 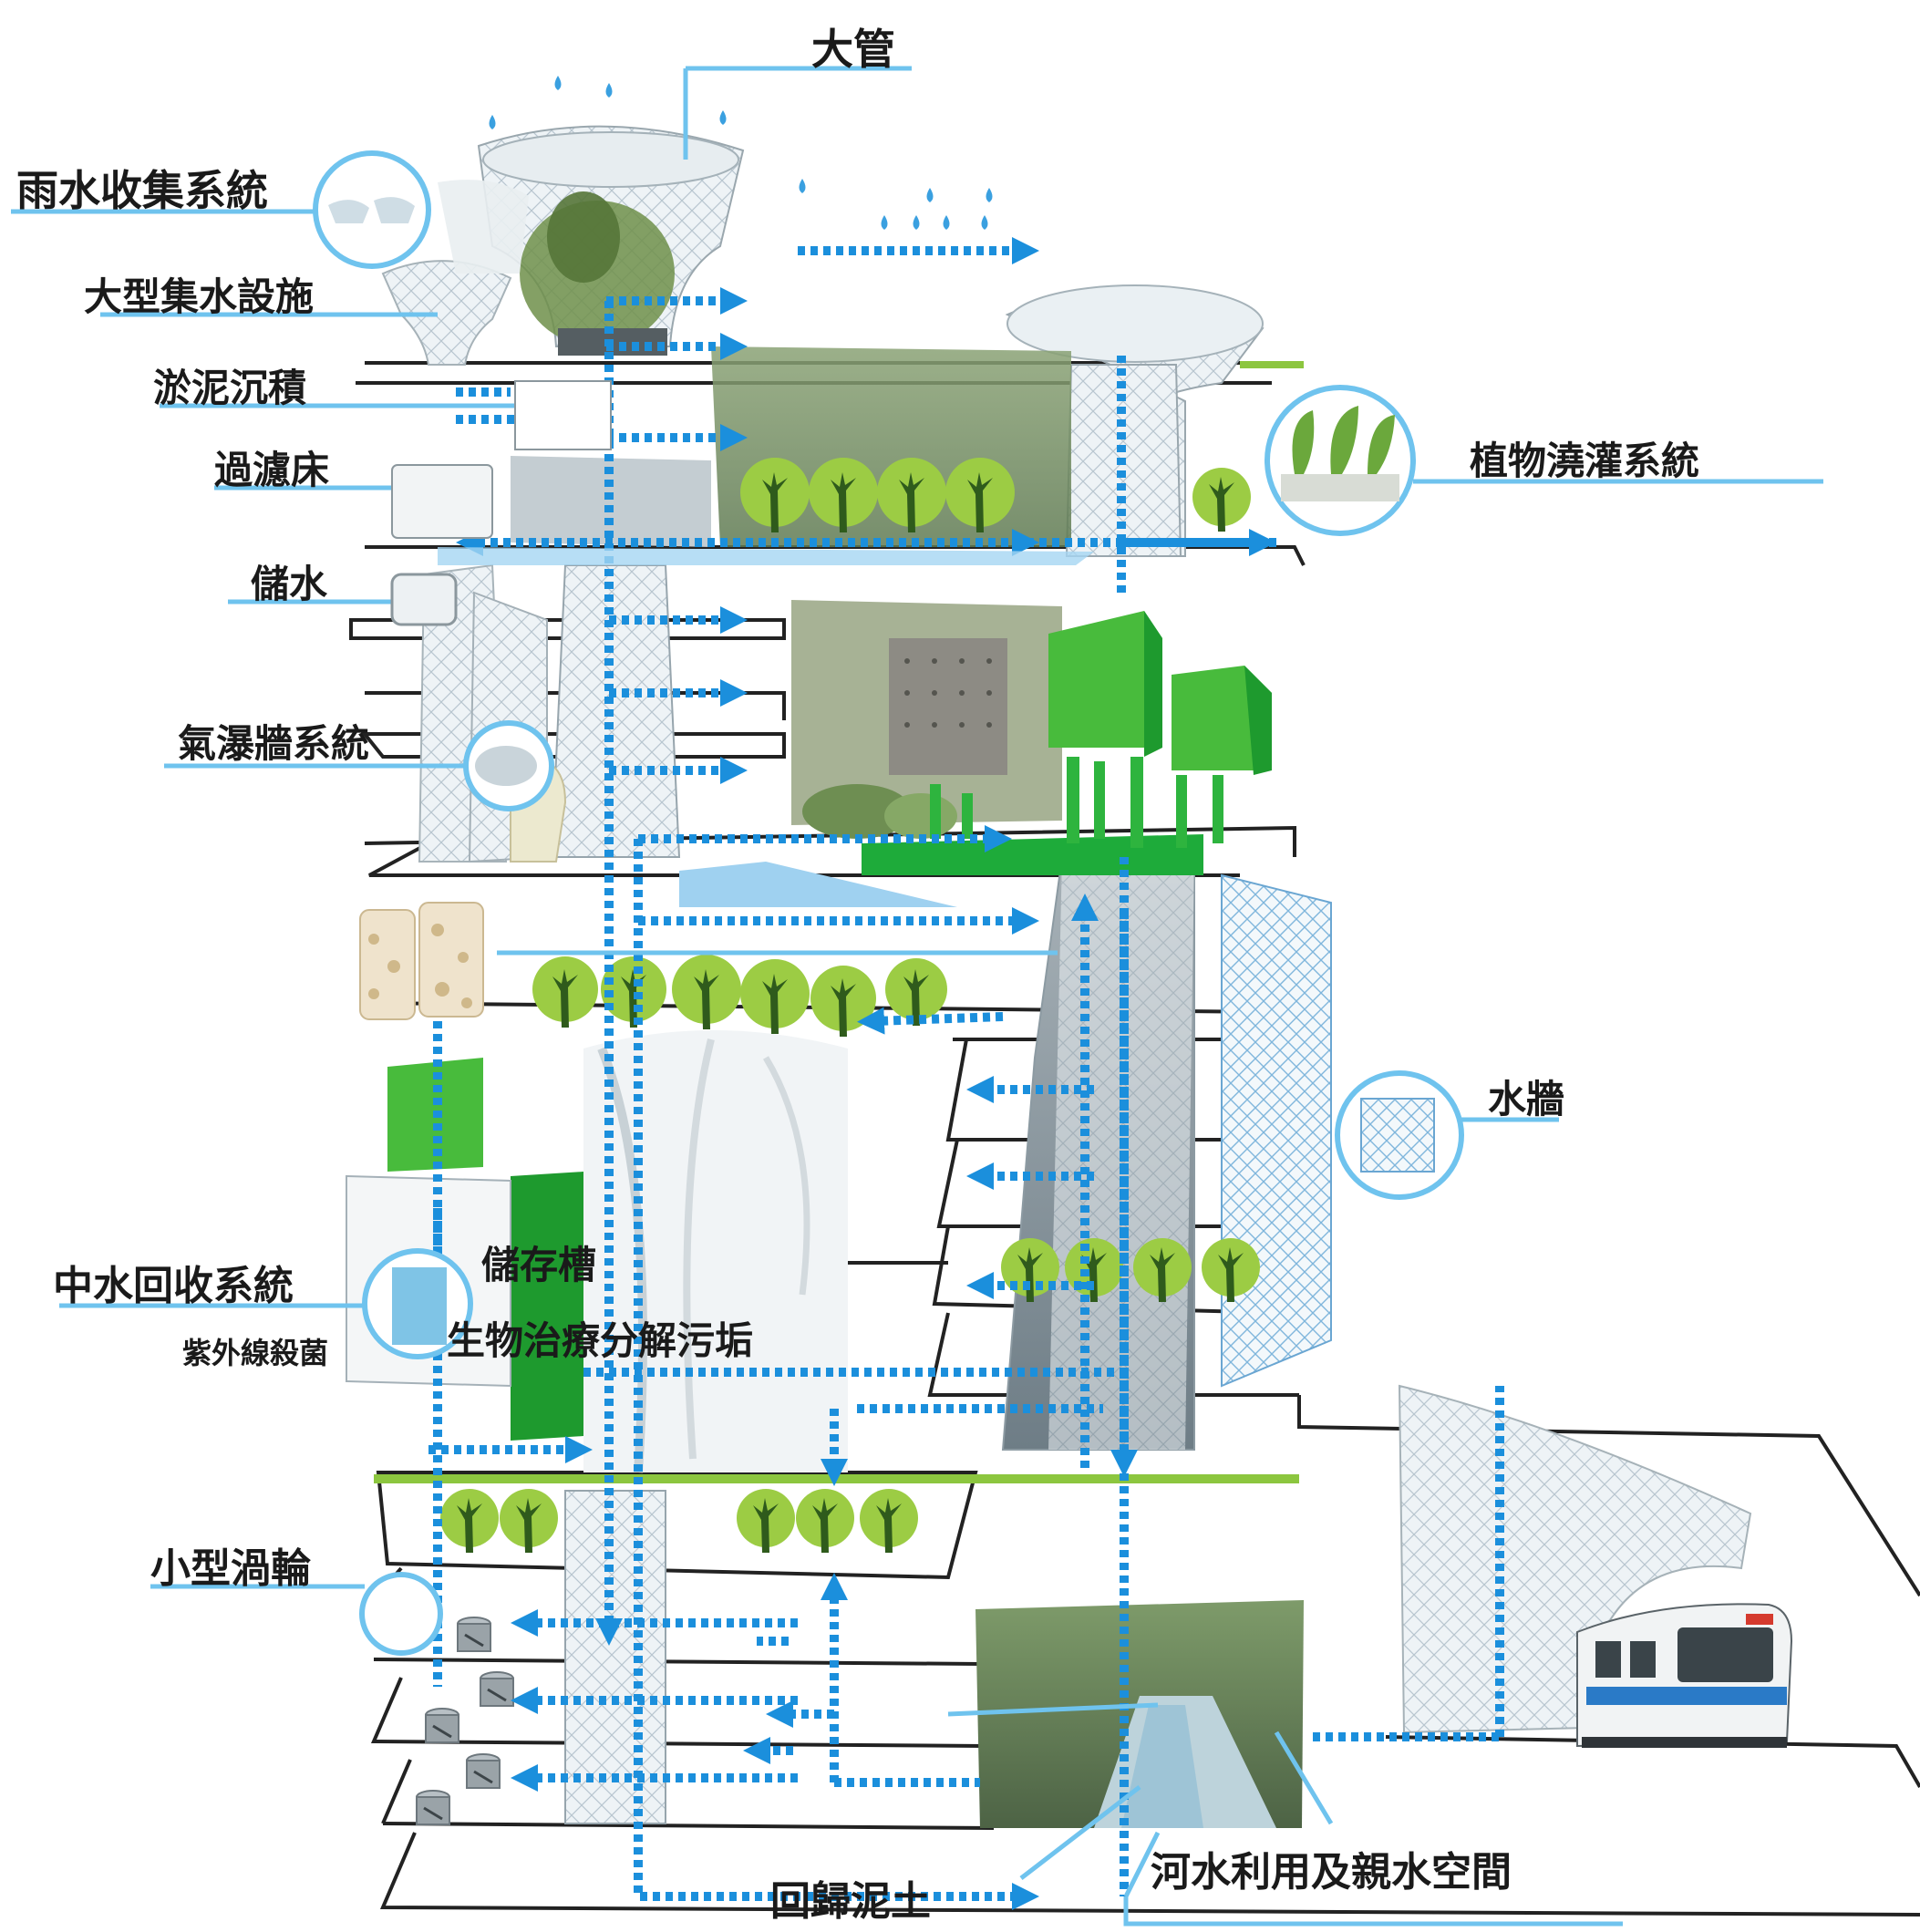 What do you see at coordinates (715, 1252) in the screenshot?
I see `atrium-interior` at bounding box center [715, 1252].